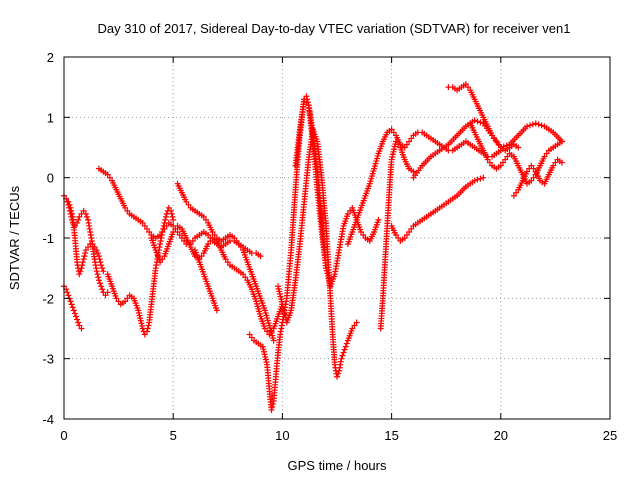 The height and width of the screenshot is (480, 640). What do you see at coordinates (391, 435) in the screenshot?
I see `x-tick-label: 15` at bounding box center [391, 435].